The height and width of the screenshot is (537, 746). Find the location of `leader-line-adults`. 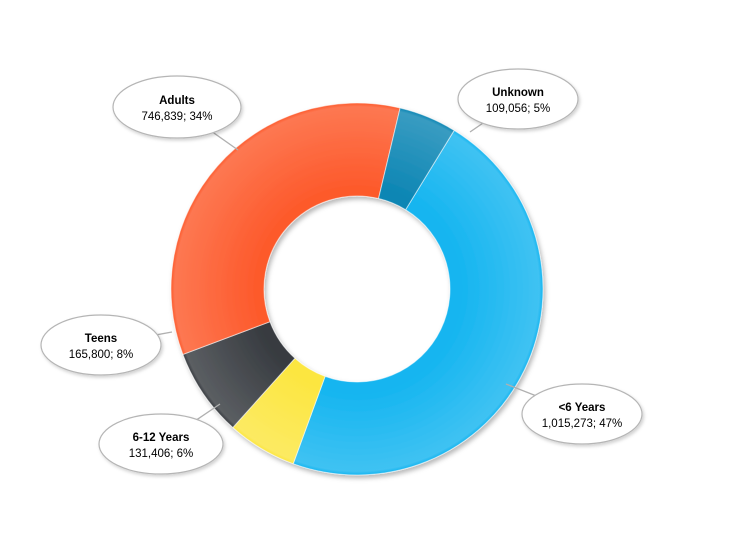

leader-line-adults is located at coordinates (225, 141).